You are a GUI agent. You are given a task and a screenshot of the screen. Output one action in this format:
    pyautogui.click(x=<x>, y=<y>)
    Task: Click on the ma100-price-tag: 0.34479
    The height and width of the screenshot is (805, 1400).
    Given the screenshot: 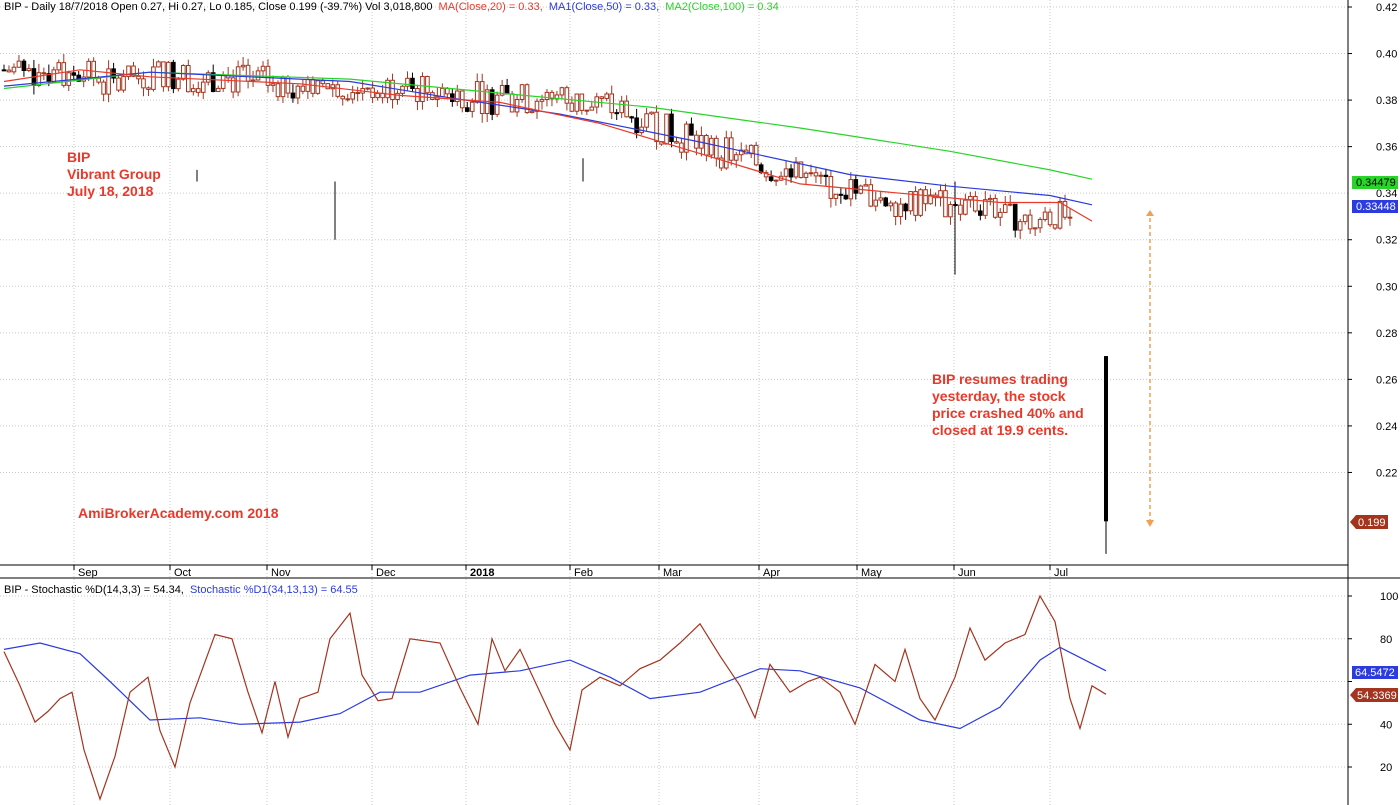 What is the action you would take?
    pyautogui.click(x=1375, y=182)
    